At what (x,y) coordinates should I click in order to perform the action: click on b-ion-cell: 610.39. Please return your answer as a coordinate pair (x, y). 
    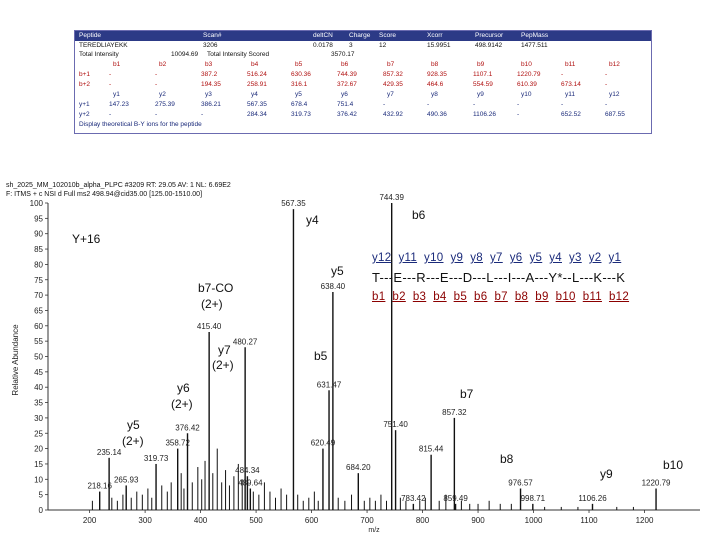
    Looking at the image, I should click on (527, 84).